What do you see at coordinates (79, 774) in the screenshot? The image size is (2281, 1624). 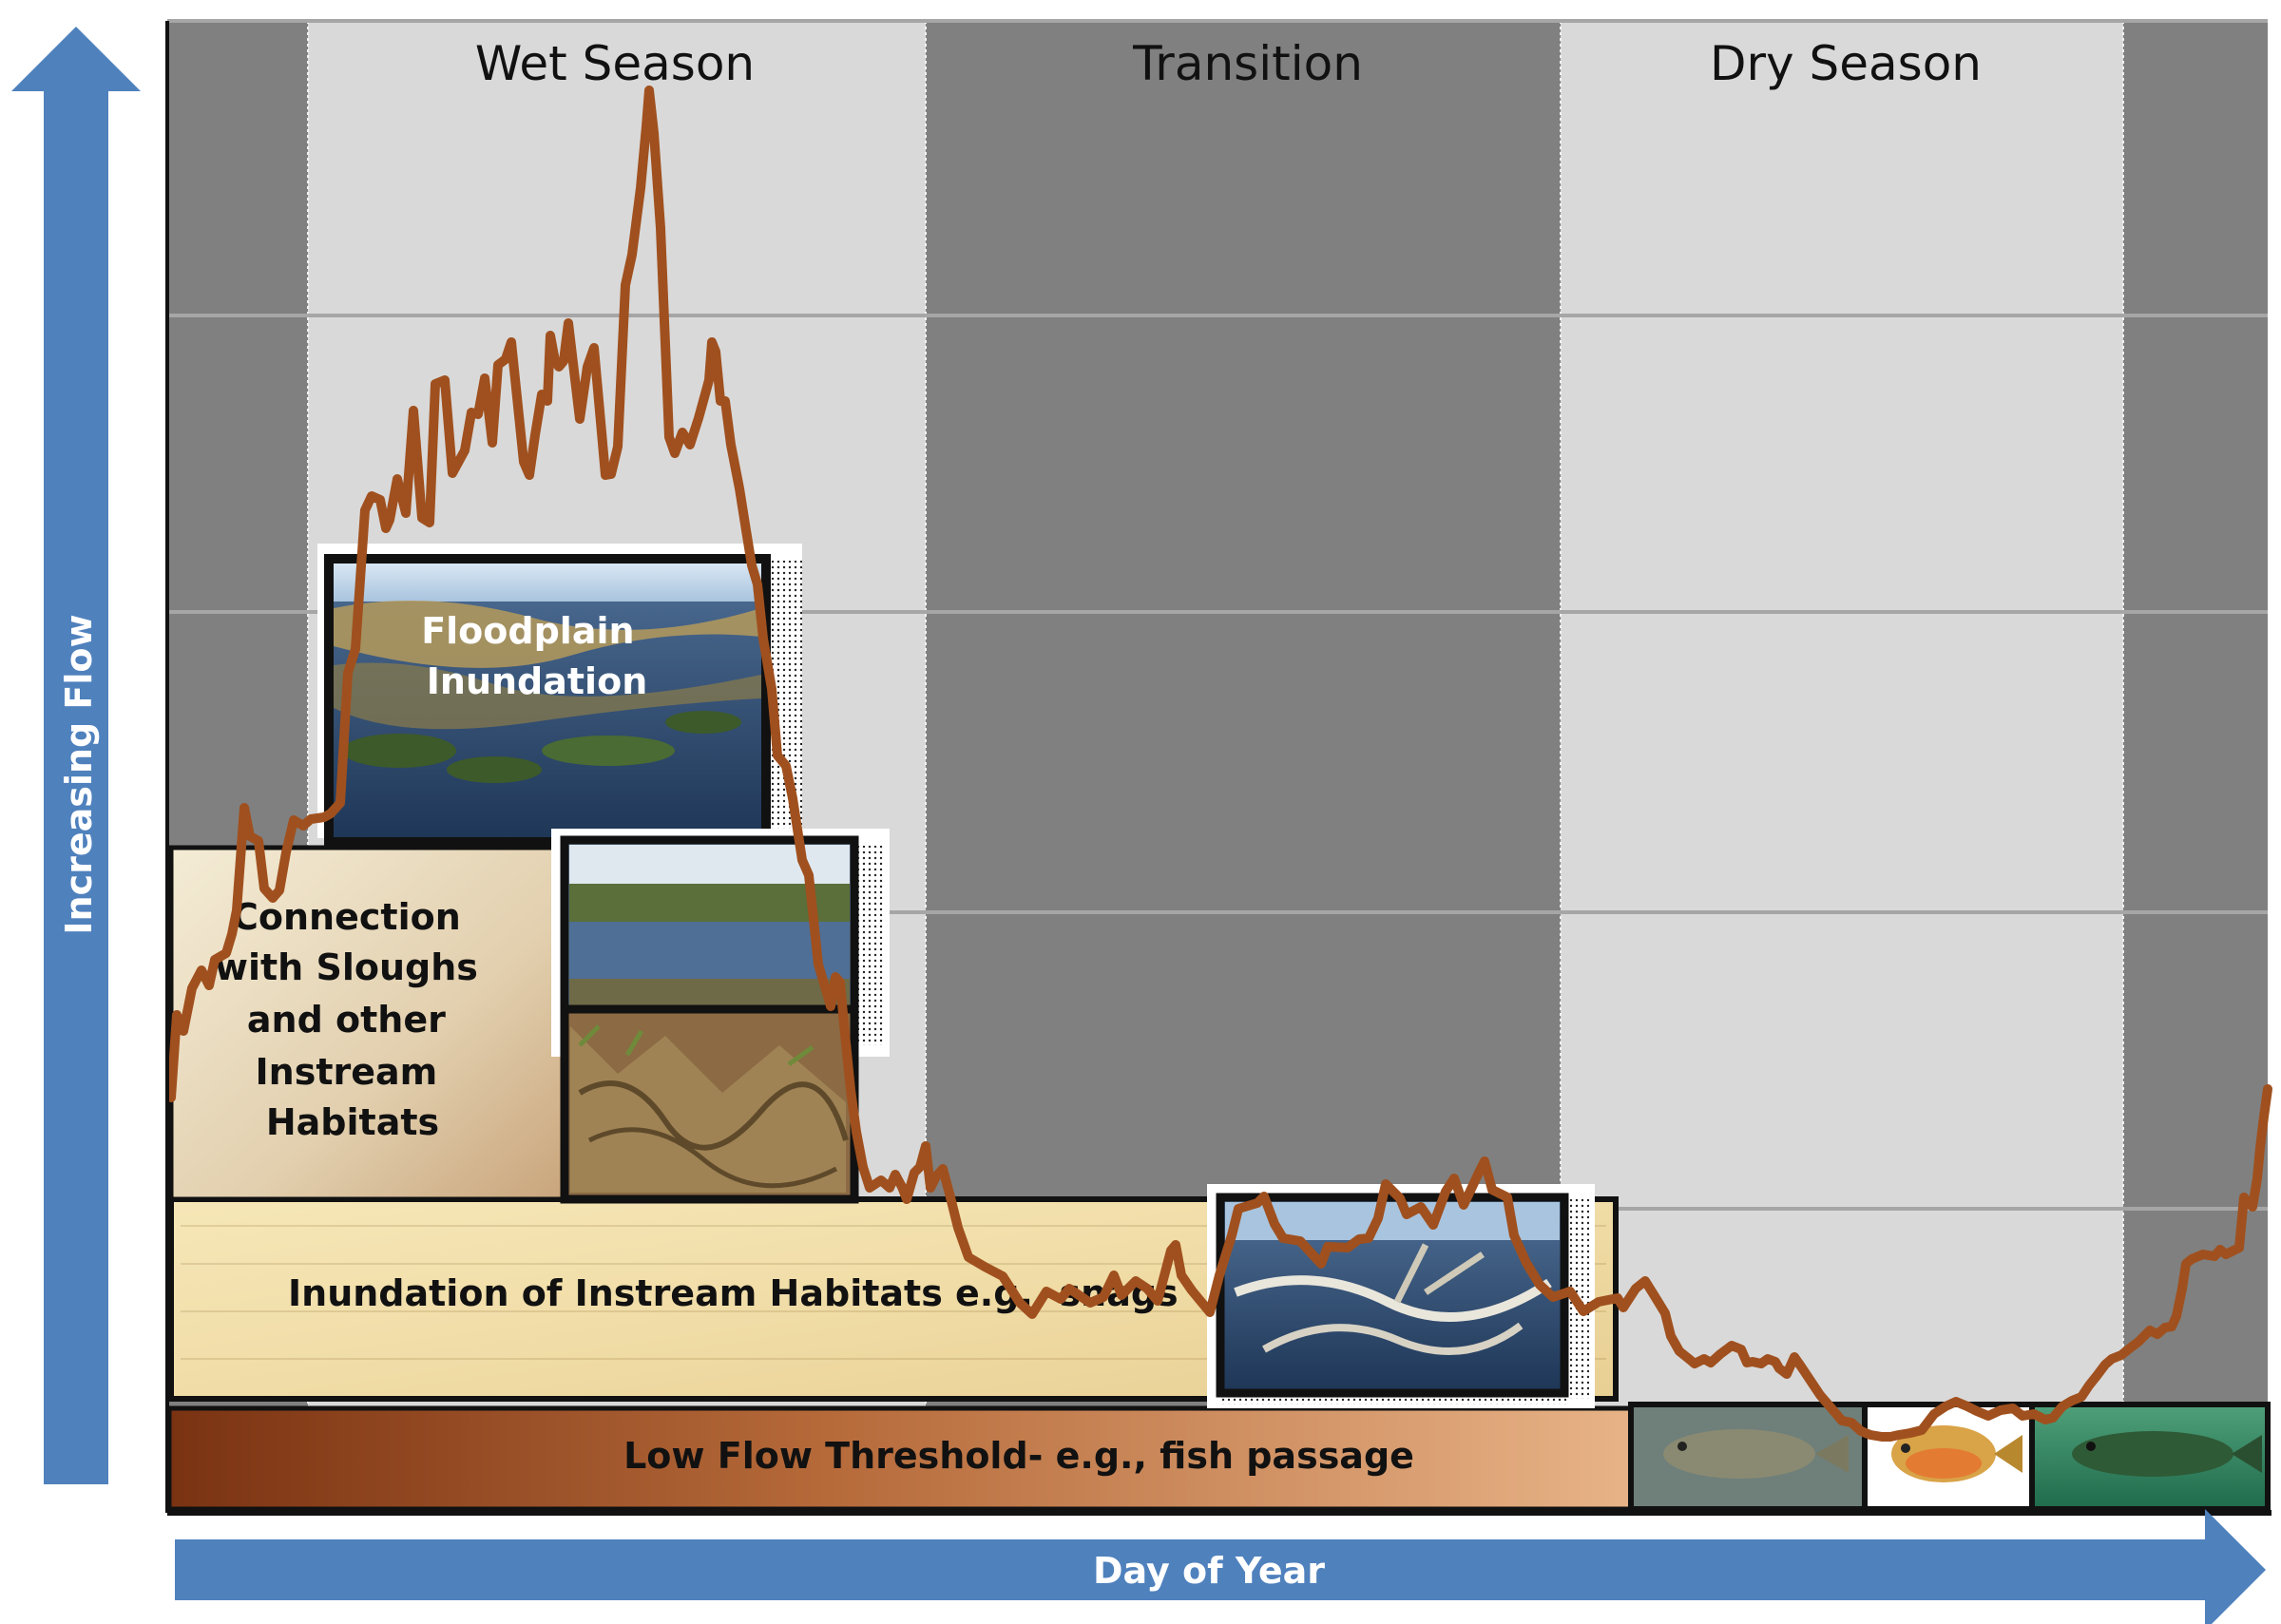 I see `y-axis-label: Increasing Flow` at bounding box center [79, 774].